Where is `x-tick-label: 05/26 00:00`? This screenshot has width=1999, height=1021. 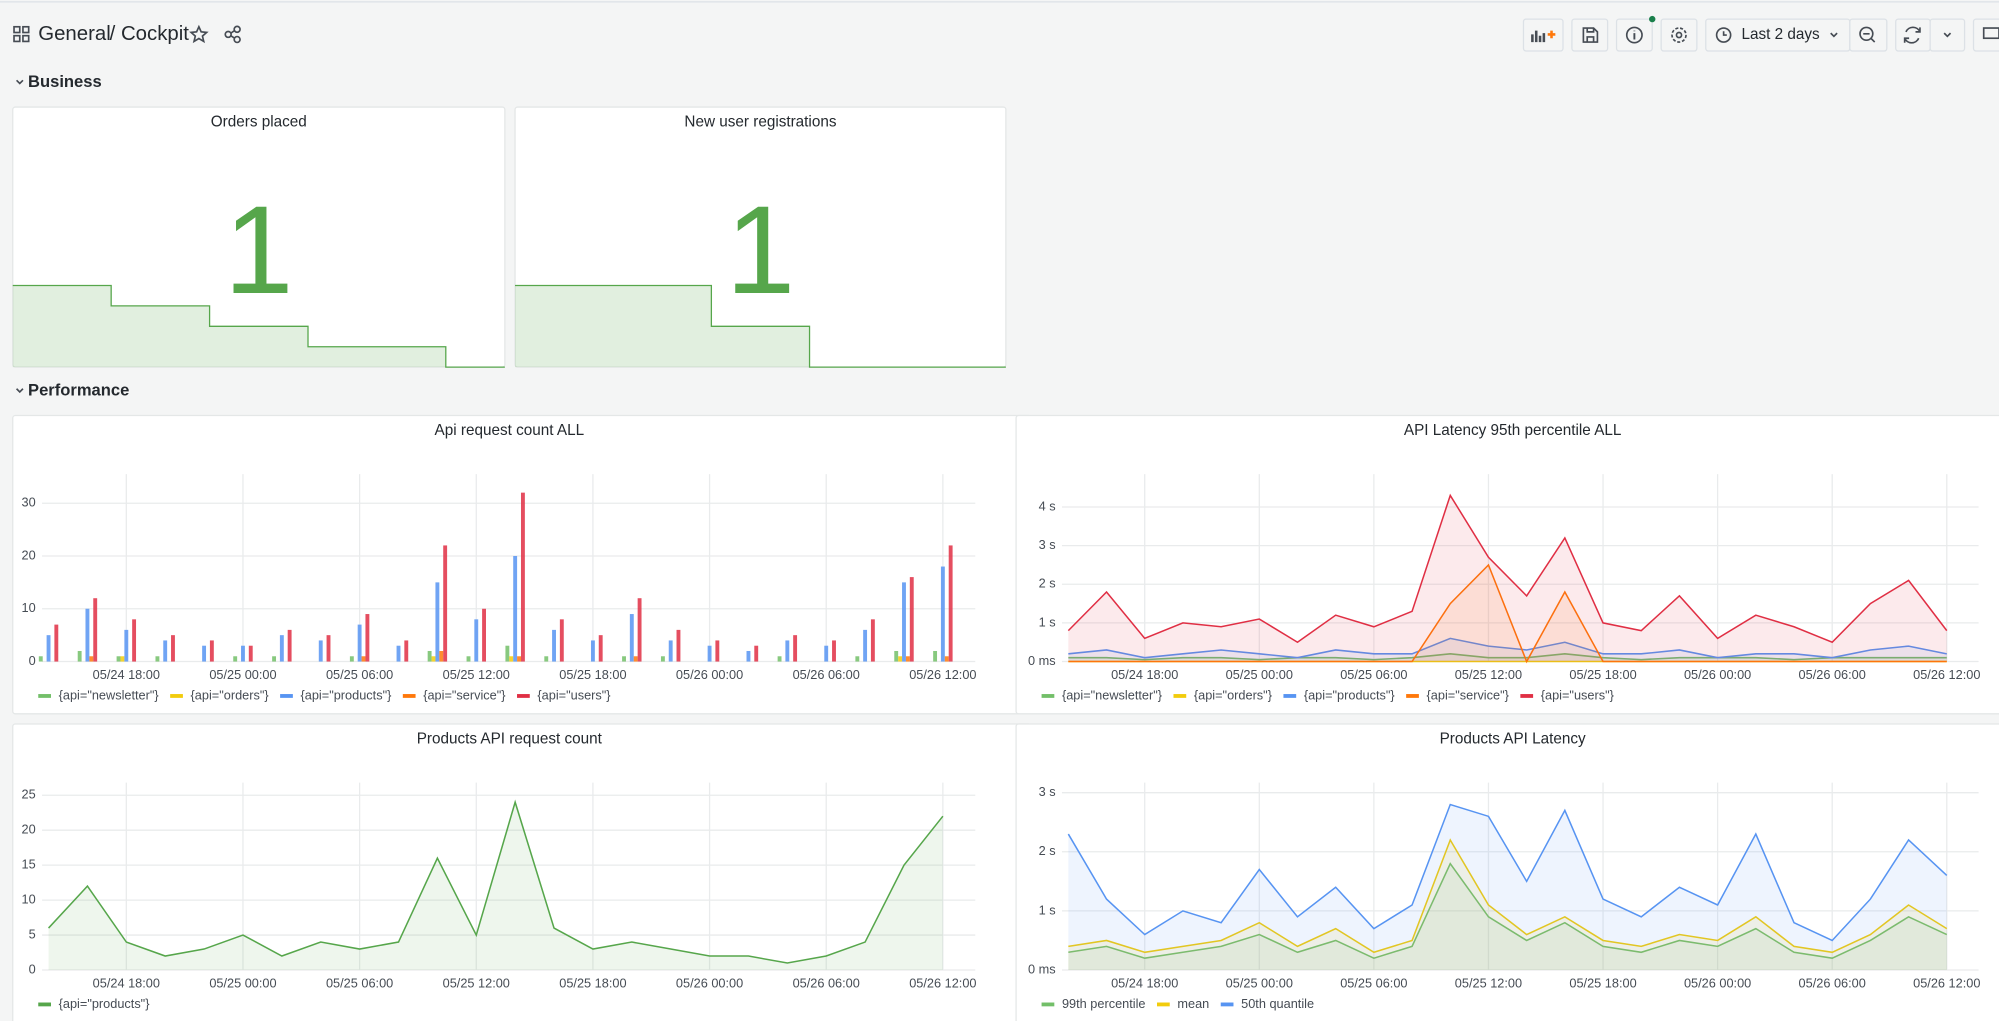
x-tick-label: 05/26 00:00 is located at coordinates (709, 674).